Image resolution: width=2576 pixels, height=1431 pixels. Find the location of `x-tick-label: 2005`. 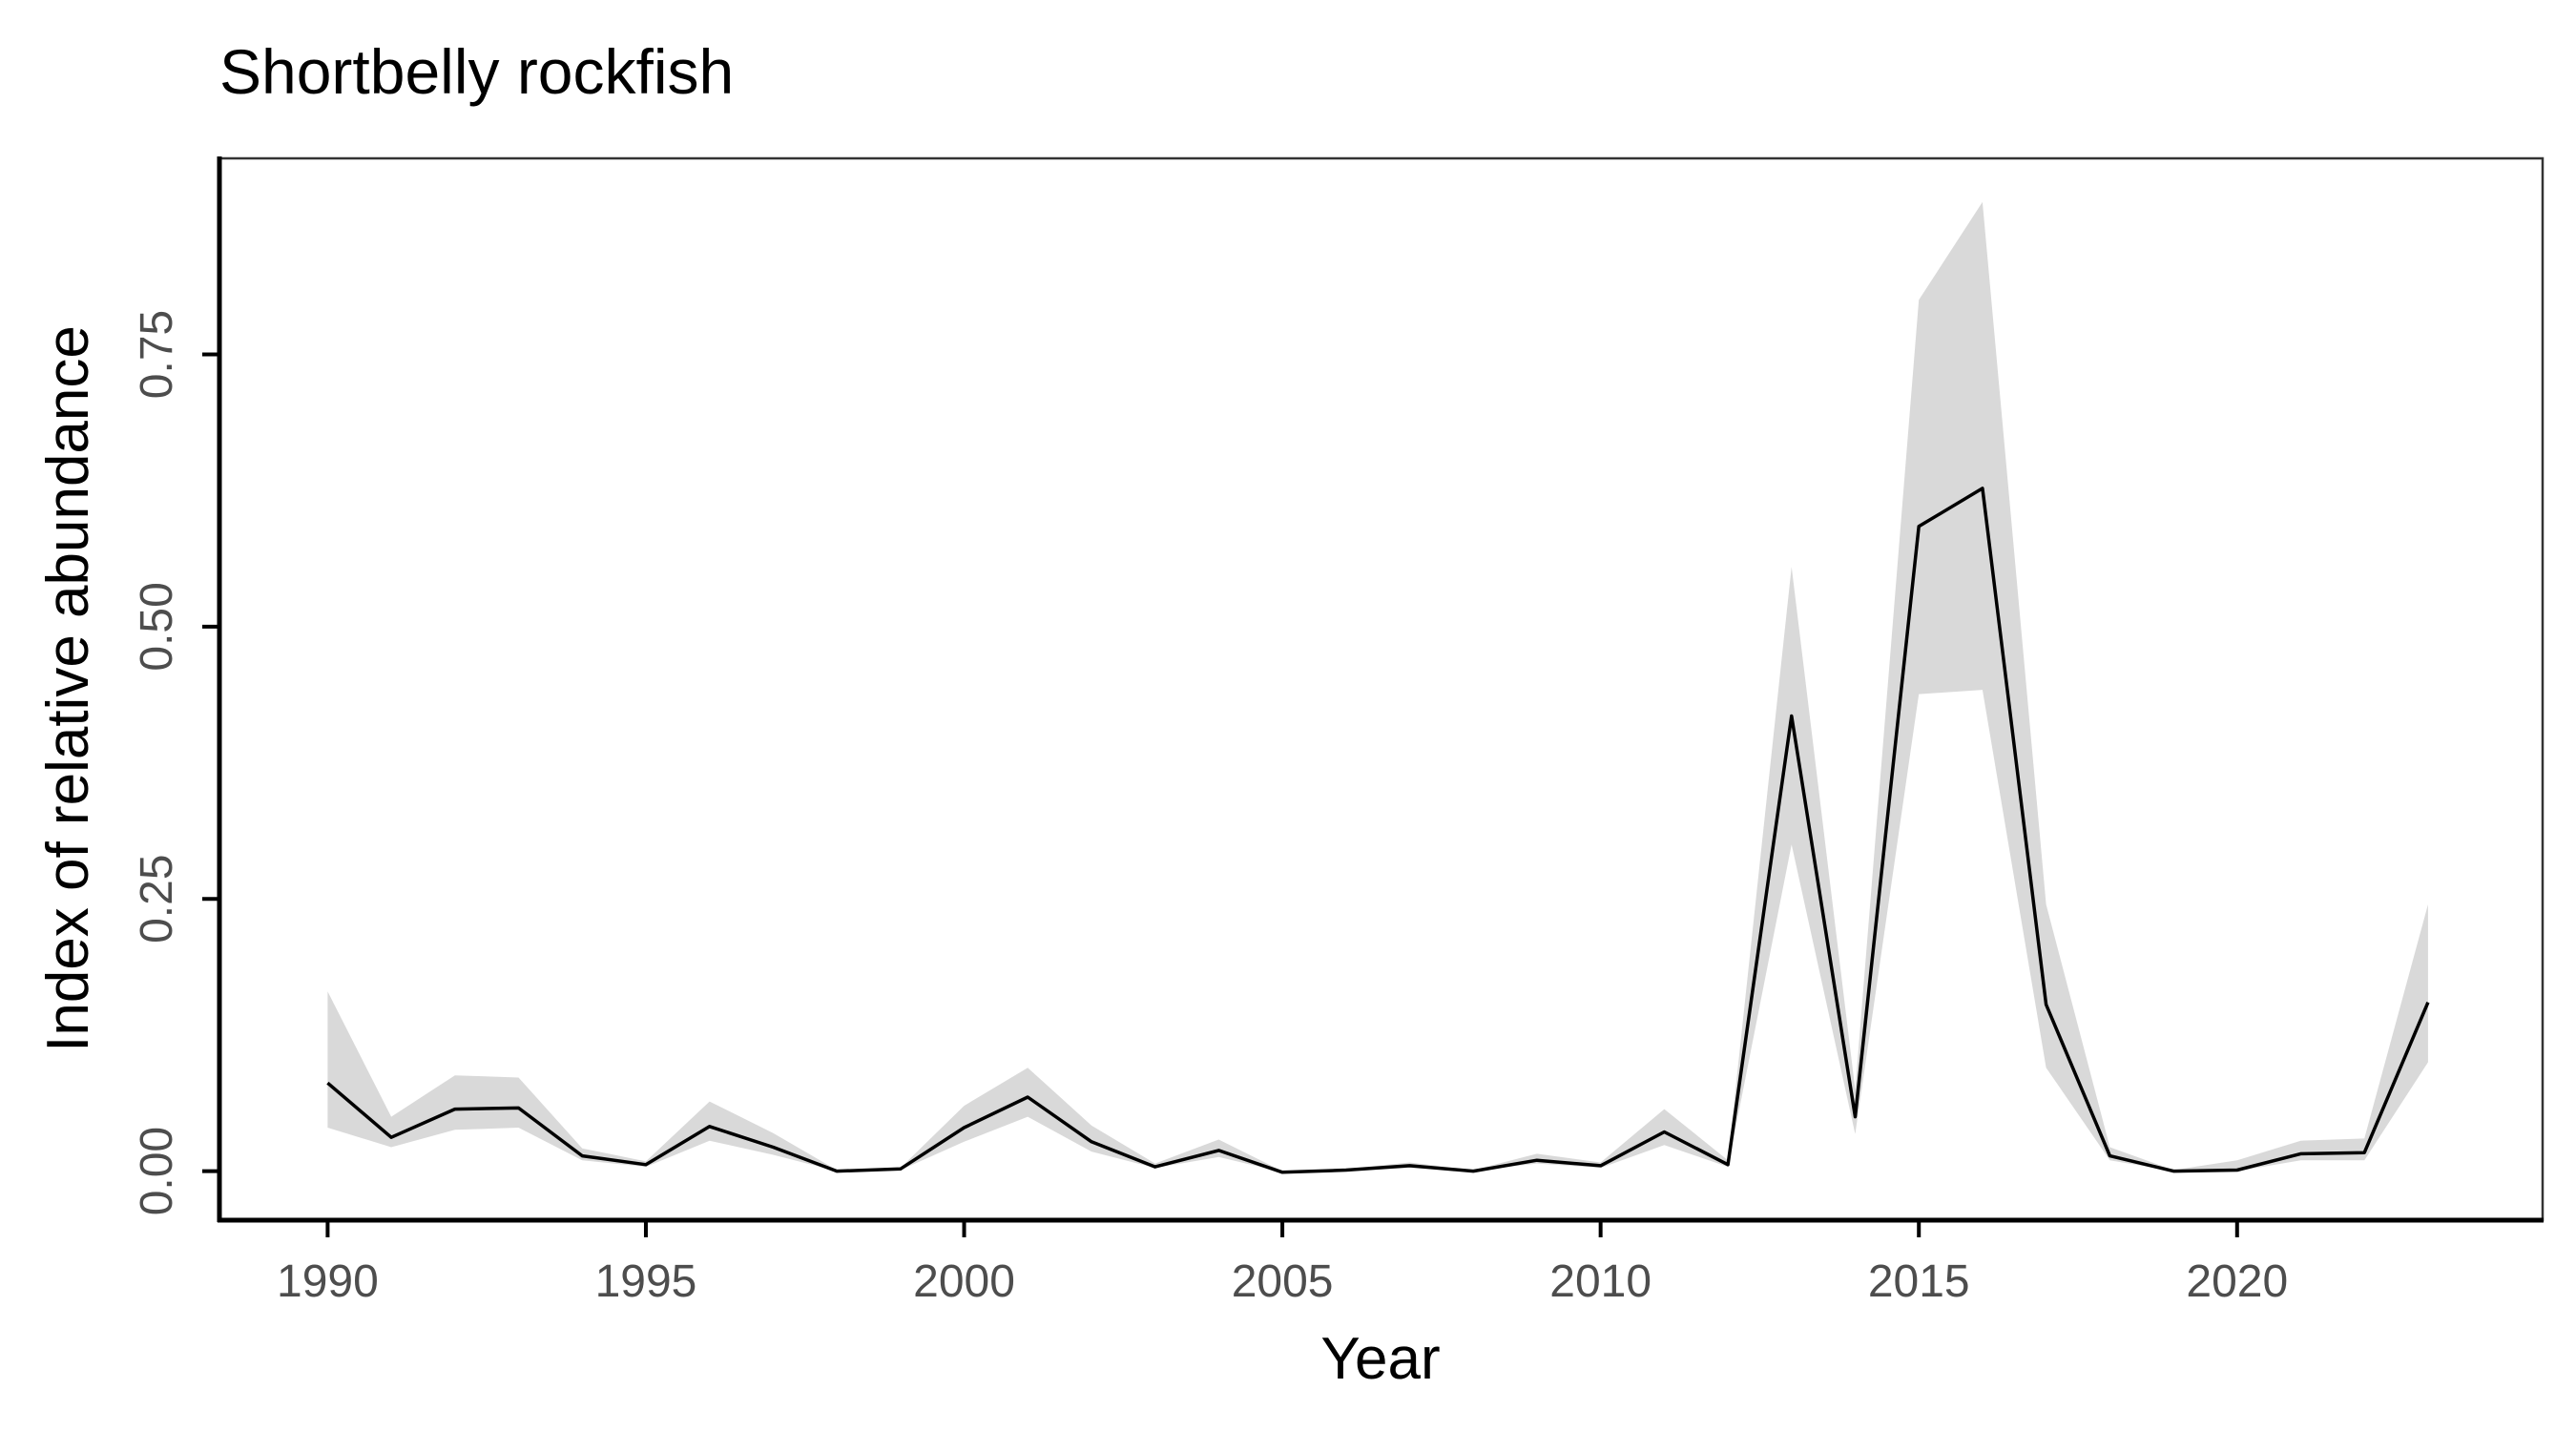

x-tick-label: 2005 is located at coordinates (1283, 1281).